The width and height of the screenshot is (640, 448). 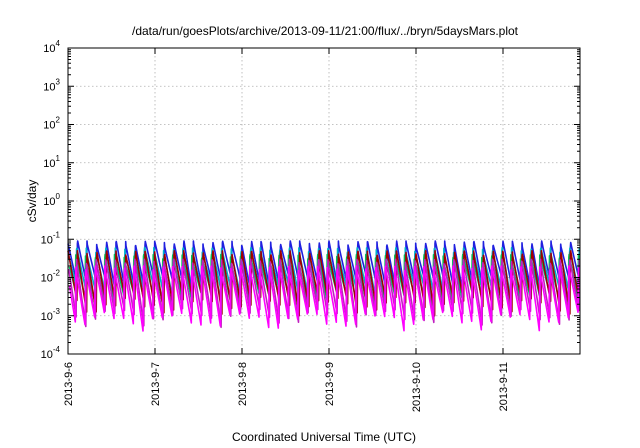 What do you see at coordinates (504, 386) in the screenshot?
I see `x-tick-label: 2013-9-11` at bounding box center [504, 386].